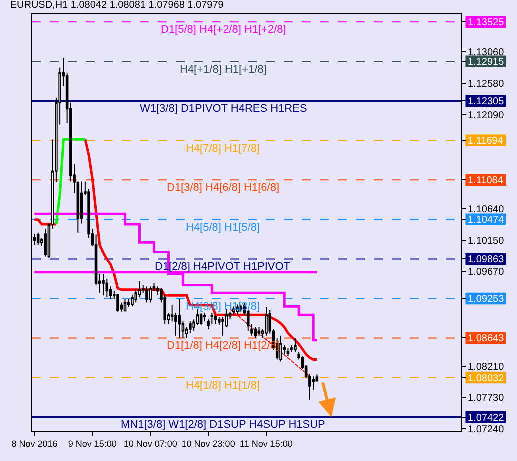 The image size is (517, 461). What do you see at coordinates (486, 430) in the screenshot?
I see `y-tick-label: 1.07240` at bounding box center [486, 430].